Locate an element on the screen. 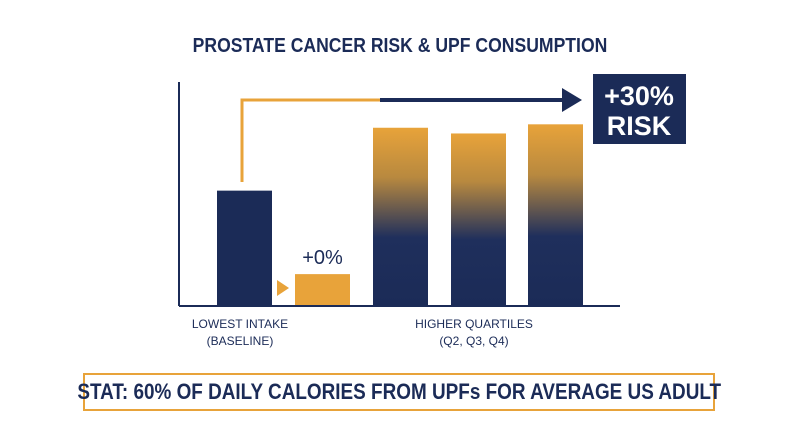  risk-callout-box is located at coordinates (639, 109).